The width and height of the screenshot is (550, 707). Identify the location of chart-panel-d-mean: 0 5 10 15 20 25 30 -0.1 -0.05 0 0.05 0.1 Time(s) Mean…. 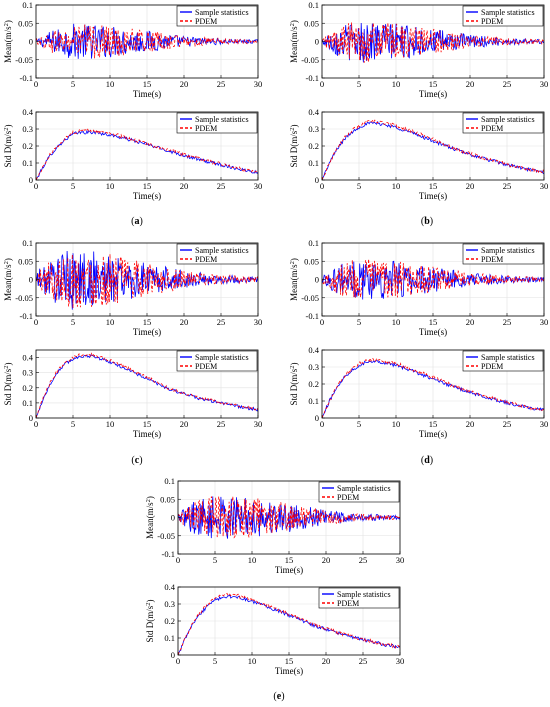
(418, 287).